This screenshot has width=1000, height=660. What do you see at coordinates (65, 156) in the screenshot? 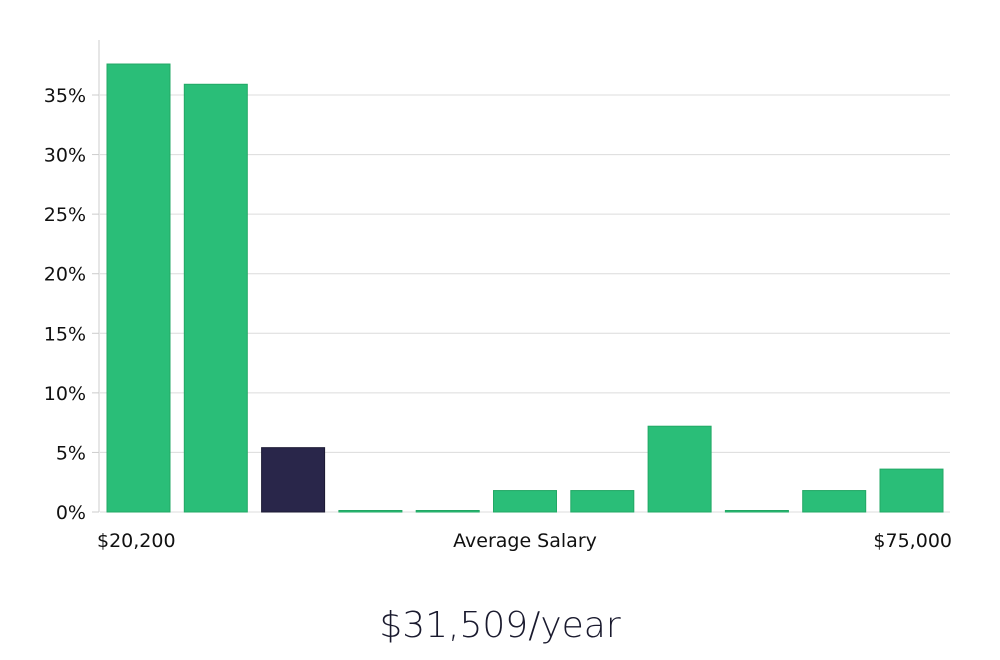
I see `y-tick-label: 30%` at bounding box center [65, 156].